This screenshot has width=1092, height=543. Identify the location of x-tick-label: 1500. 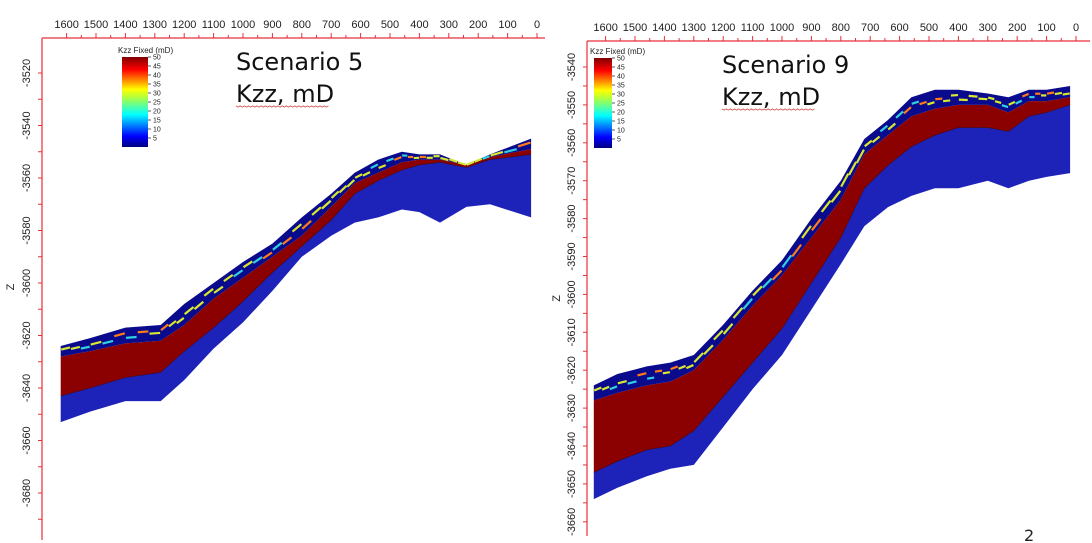
(635, 28).